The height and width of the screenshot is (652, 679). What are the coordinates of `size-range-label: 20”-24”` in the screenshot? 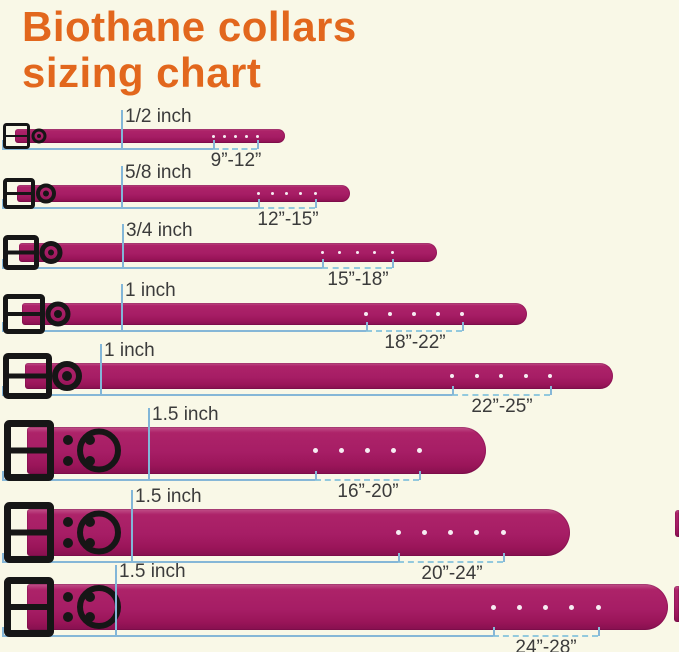 It's located at (452, 573).